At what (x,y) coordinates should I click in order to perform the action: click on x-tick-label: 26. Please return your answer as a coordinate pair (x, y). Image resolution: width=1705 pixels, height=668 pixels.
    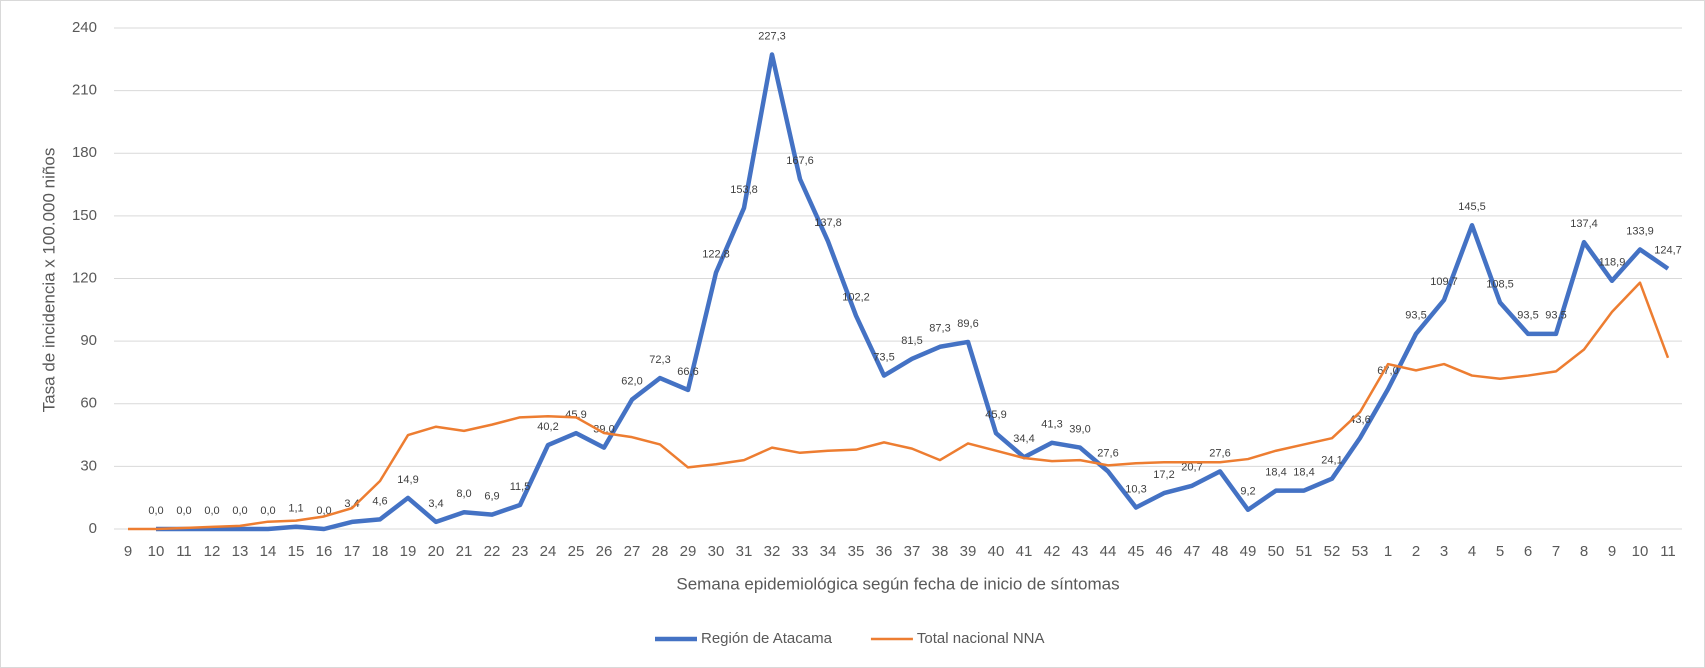
    Looking at the image, I should click on (604, 551).